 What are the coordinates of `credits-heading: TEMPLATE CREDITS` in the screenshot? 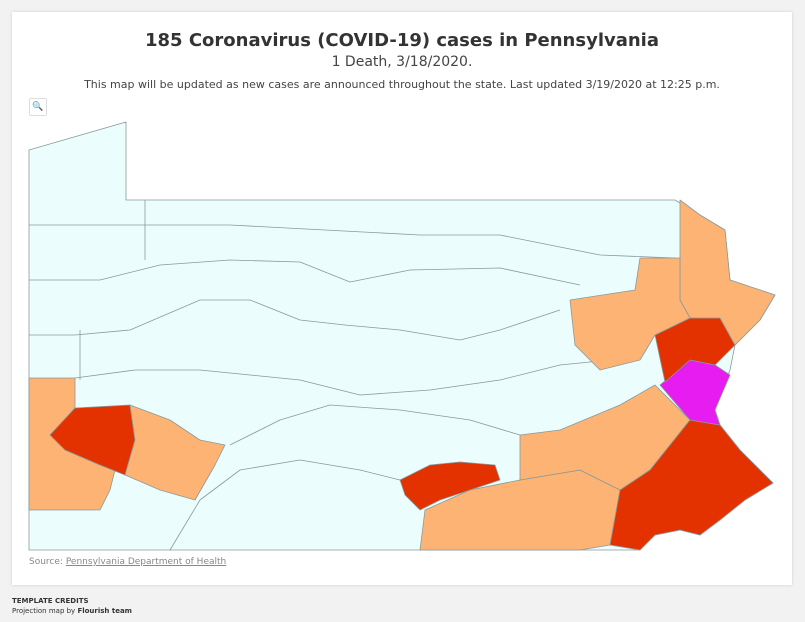 It's located at (50, 601).